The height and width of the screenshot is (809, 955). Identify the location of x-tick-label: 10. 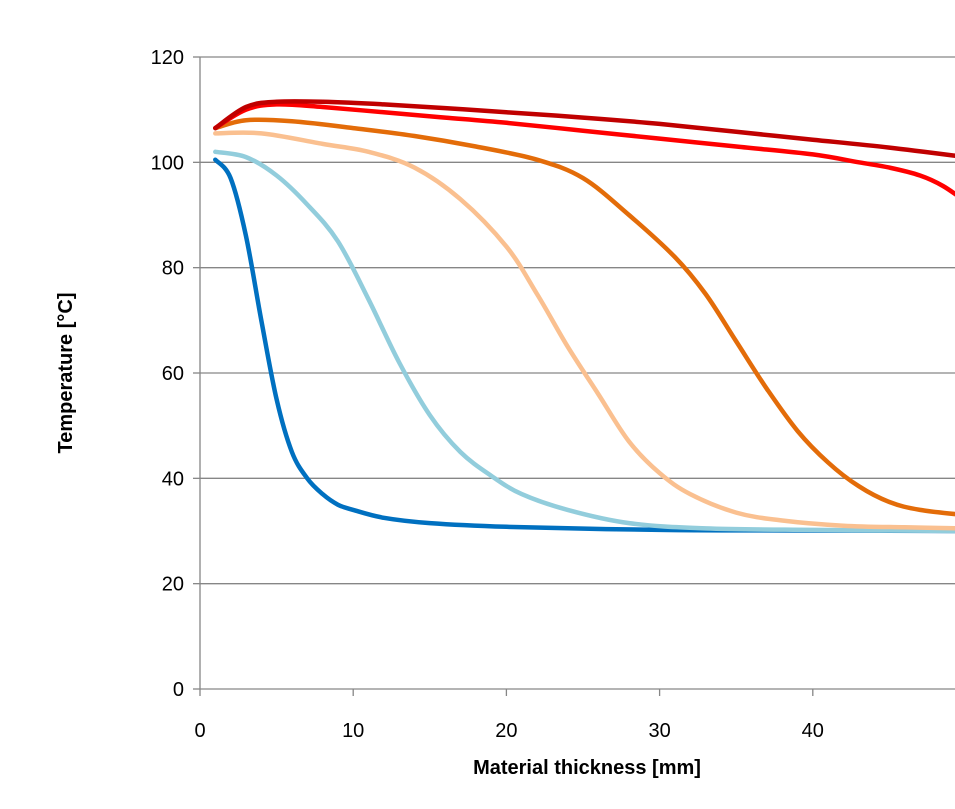
(353, 731).